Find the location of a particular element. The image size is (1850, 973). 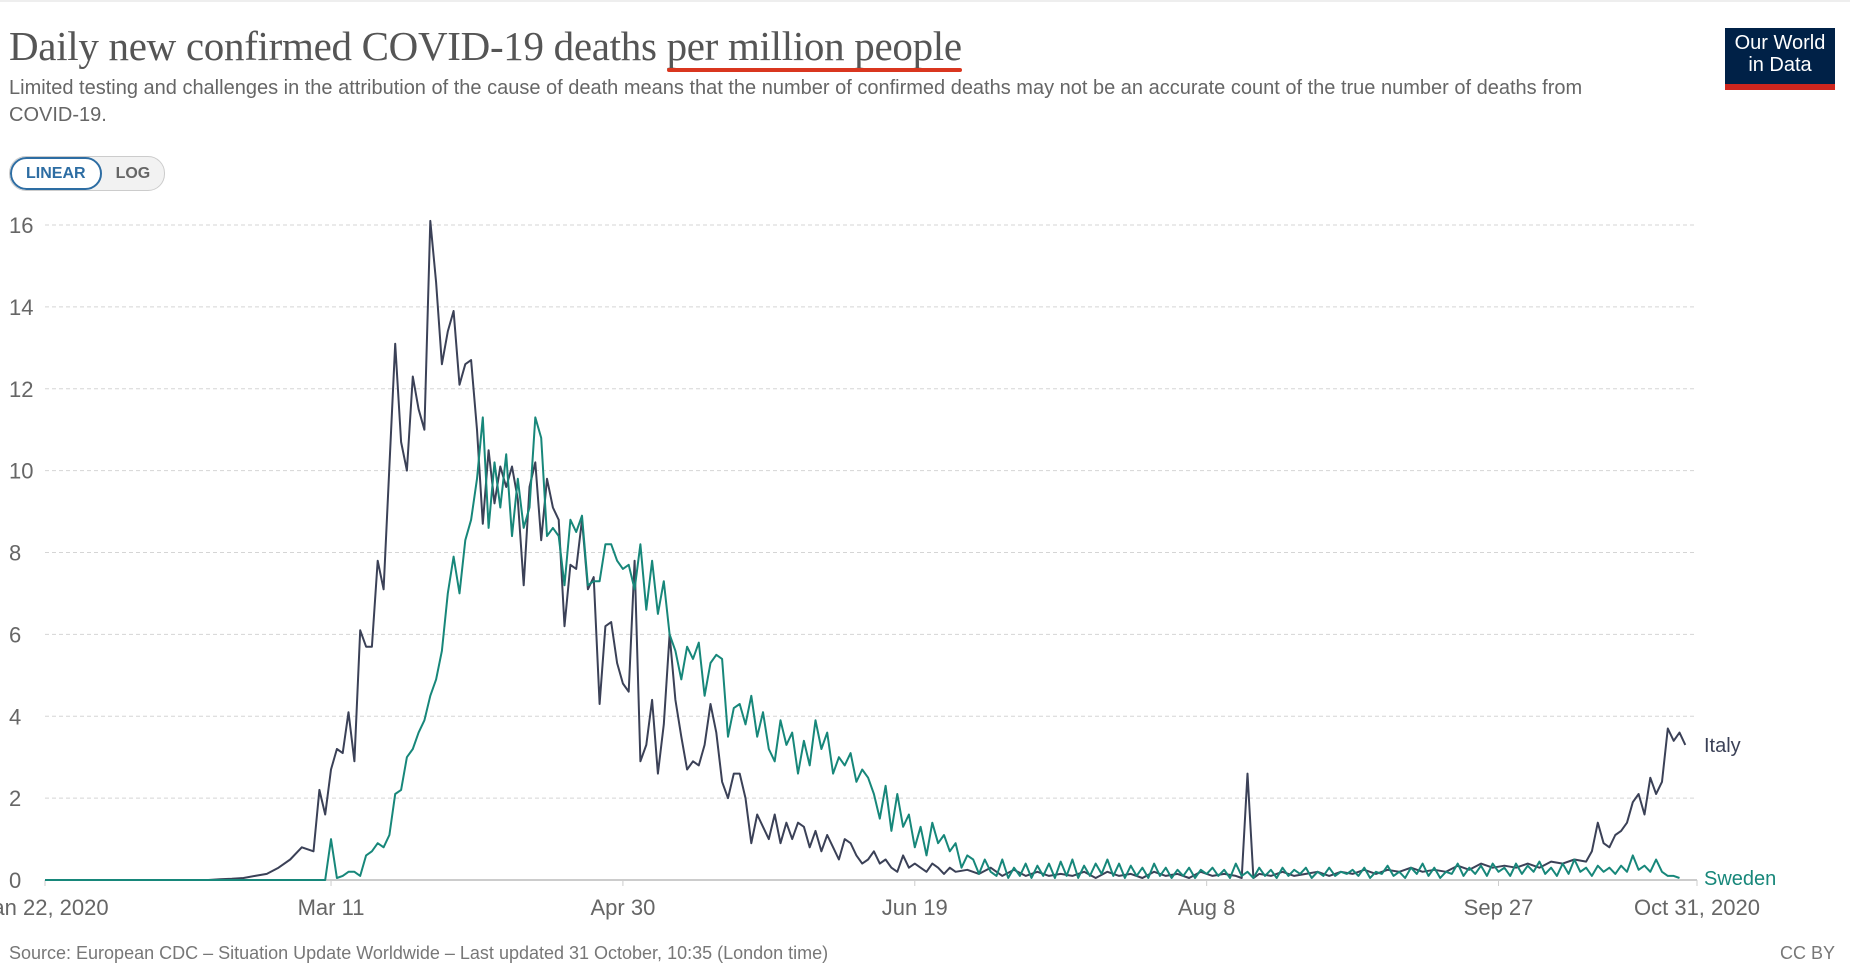

x-tick-label: Oct 31, 2020 is located at coordinates (1697, 907).